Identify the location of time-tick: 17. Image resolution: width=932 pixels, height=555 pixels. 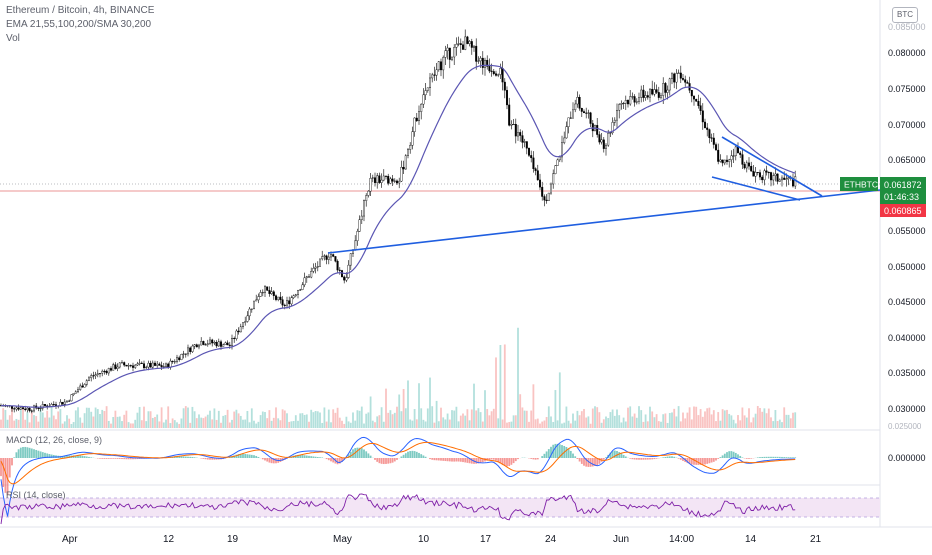
(486, 539).